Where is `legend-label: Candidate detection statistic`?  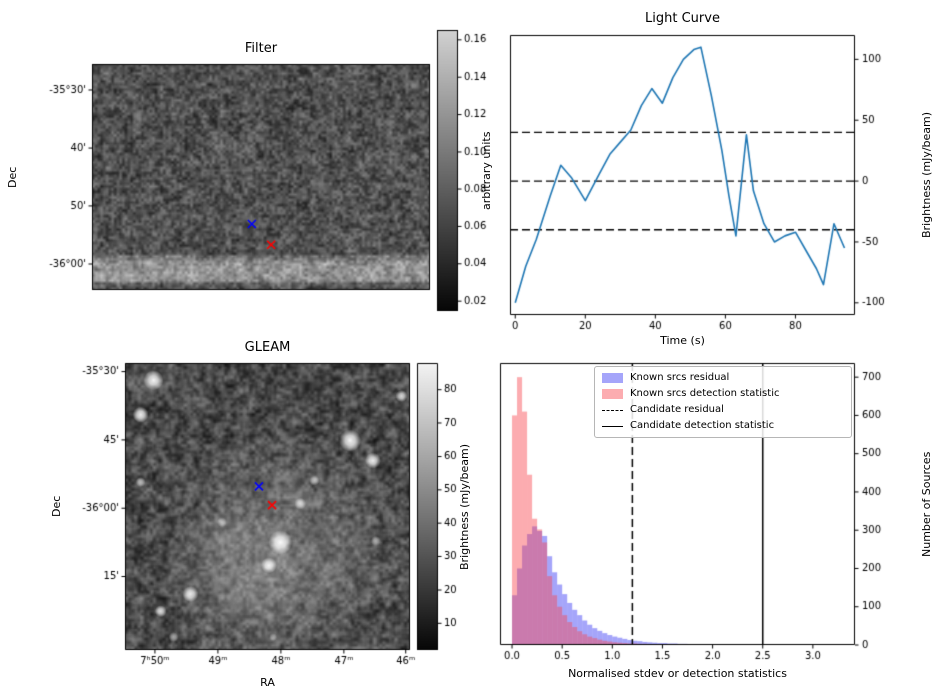
legend-label: Candidate detection statistic is located at coordinates (702, 425).